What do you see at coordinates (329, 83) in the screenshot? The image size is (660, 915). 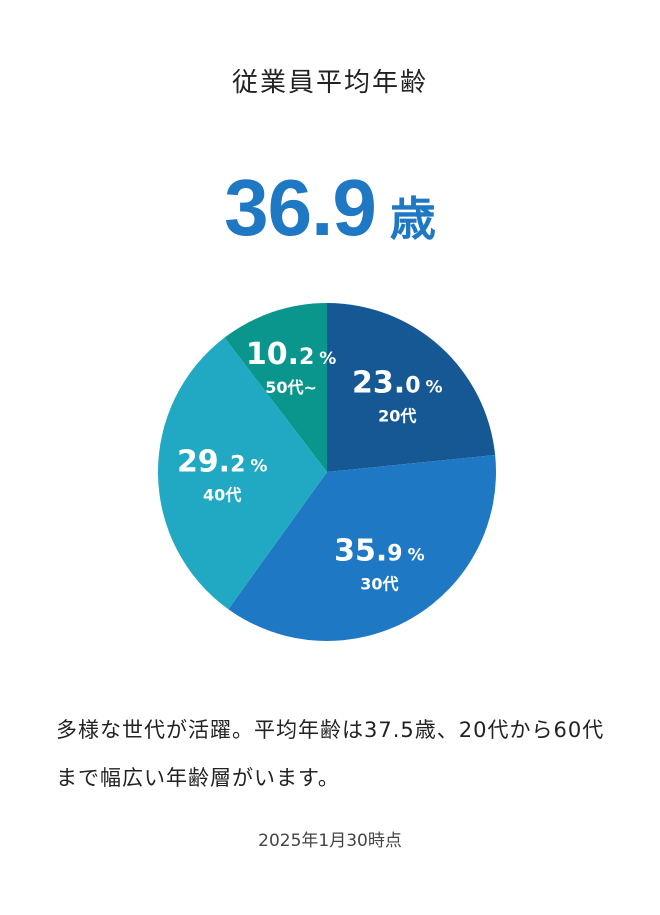 I see `chart-title: 従業員平均年齢` at bounding box center [329, 83].